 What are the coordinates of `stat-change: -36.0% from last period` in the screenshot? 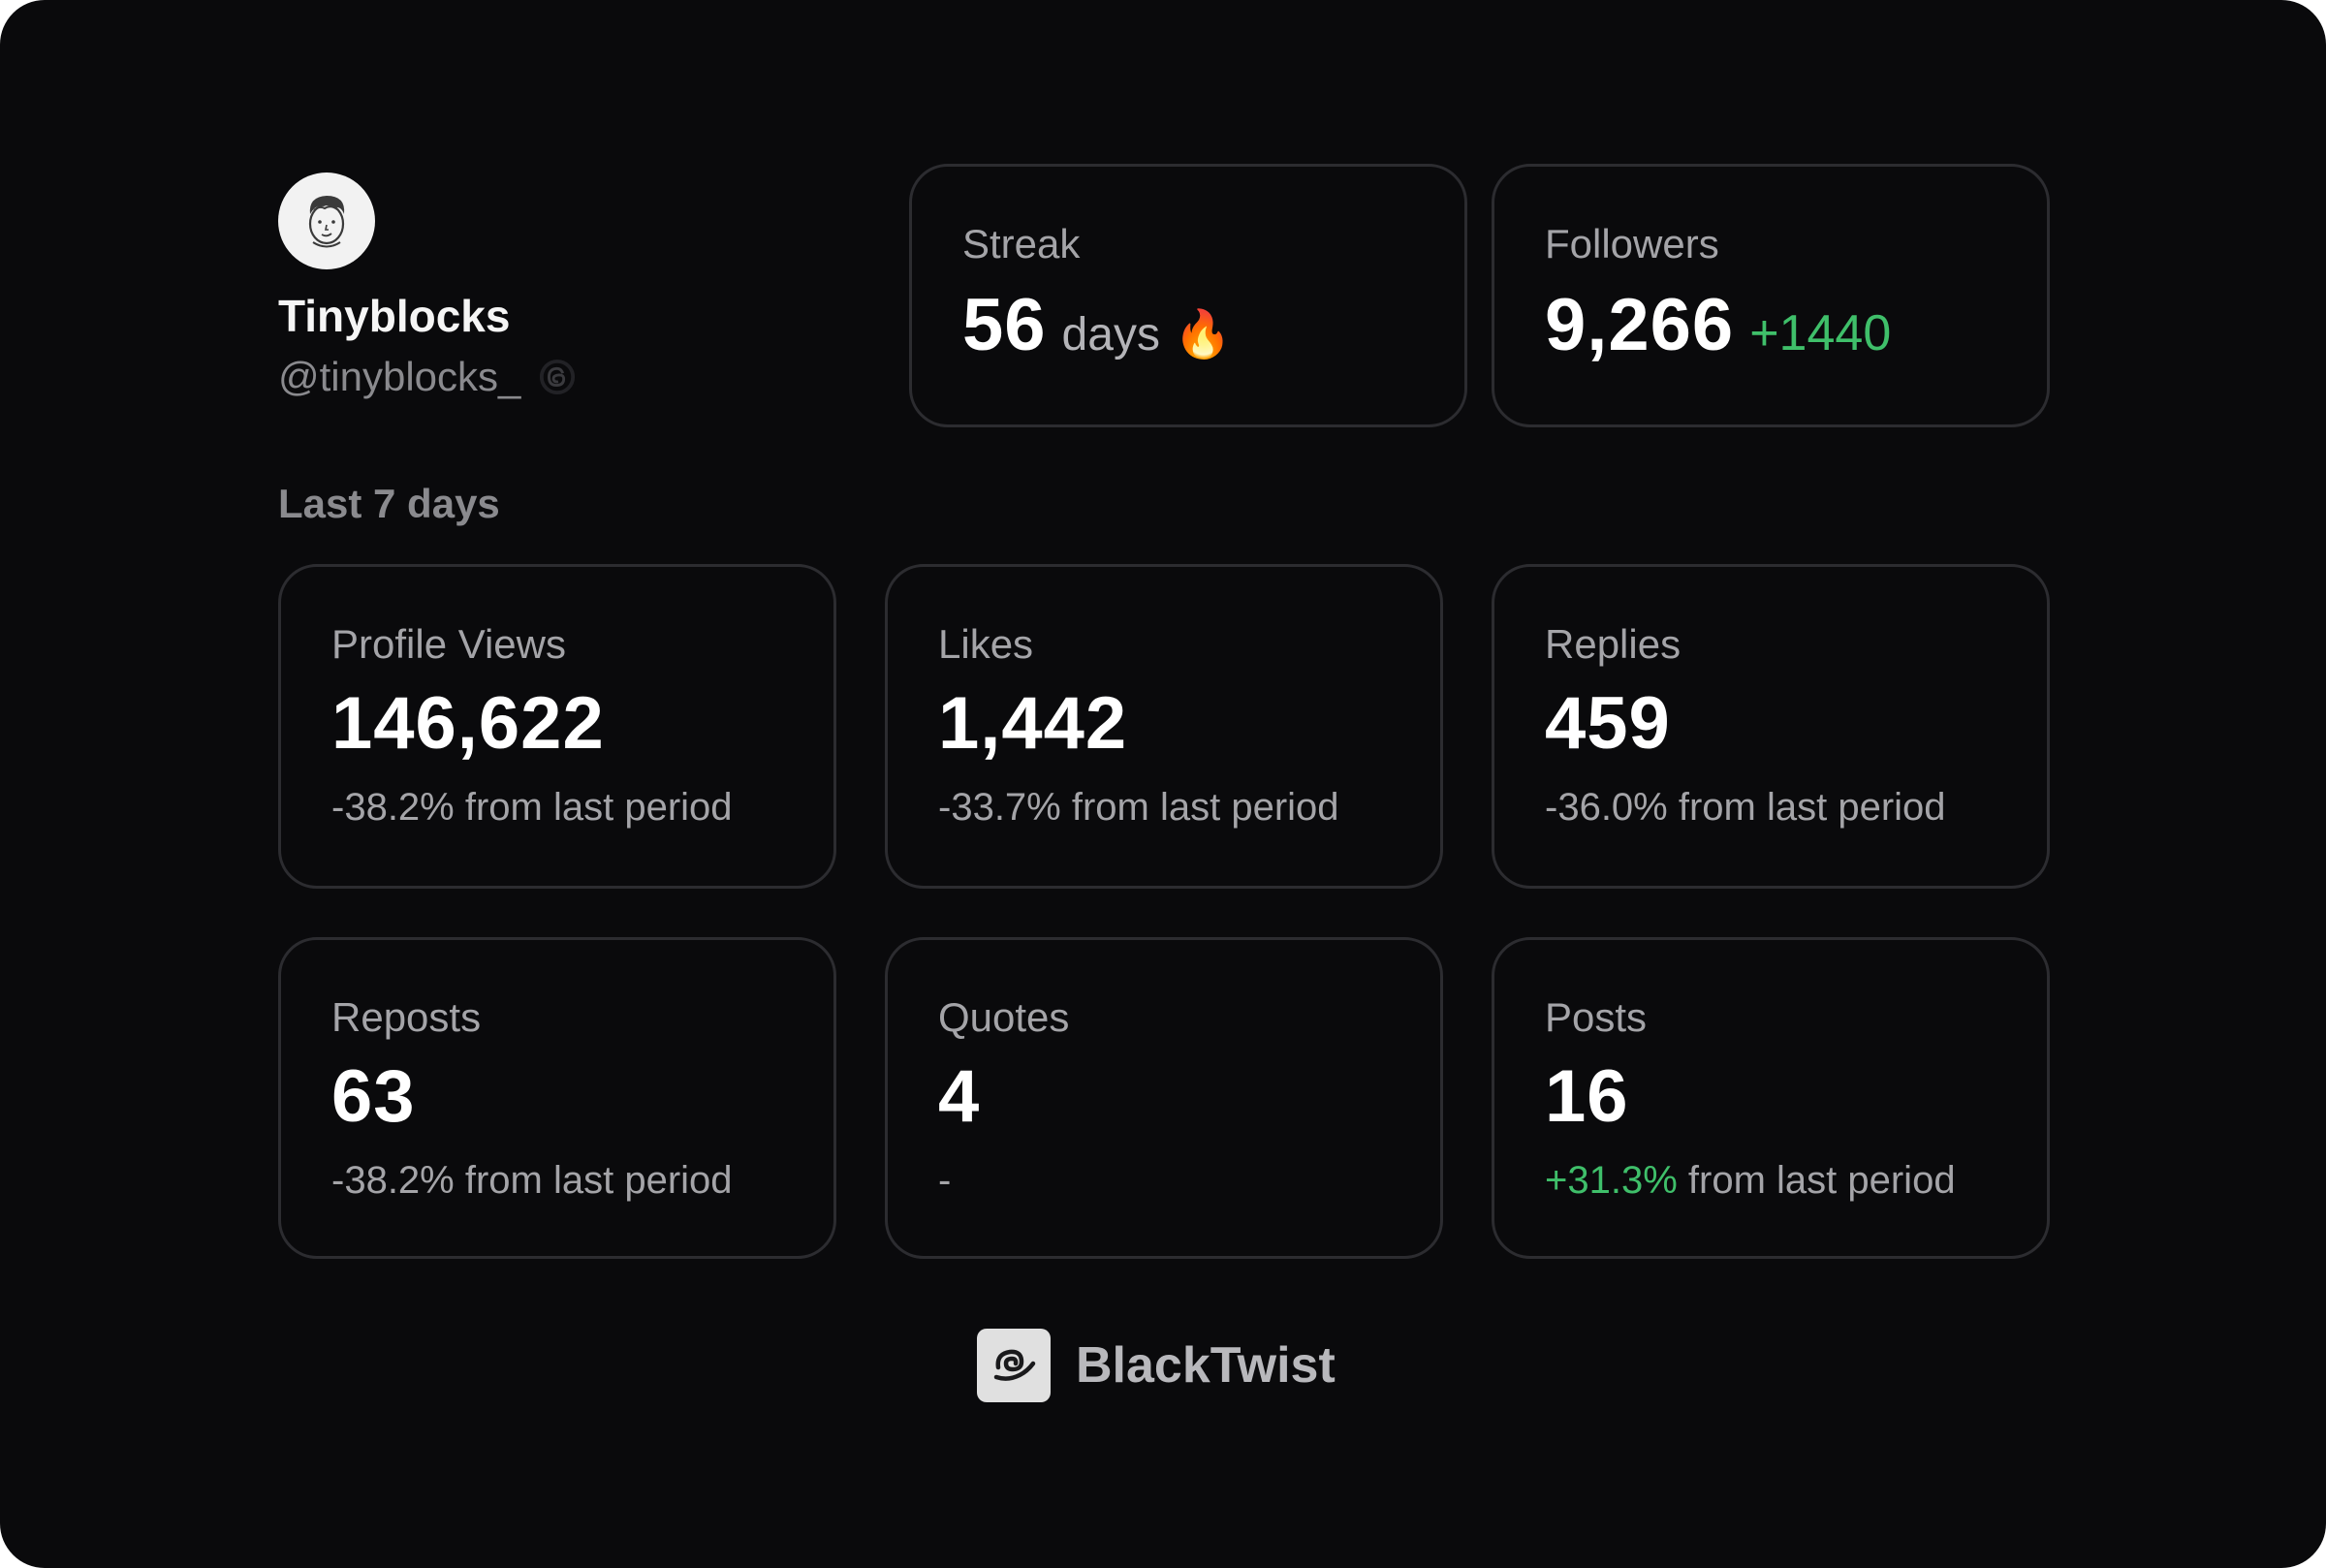 It's located at (1745, 808).